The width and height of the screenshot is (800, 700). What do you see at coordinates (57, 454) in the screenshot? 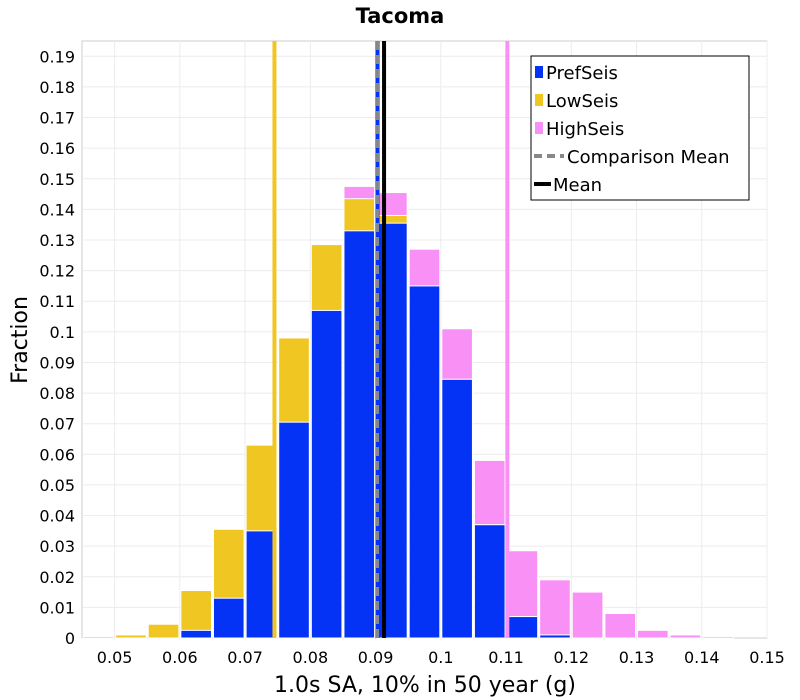
I see `y-tick-label: 0.06` at bounding box center [57, 454].